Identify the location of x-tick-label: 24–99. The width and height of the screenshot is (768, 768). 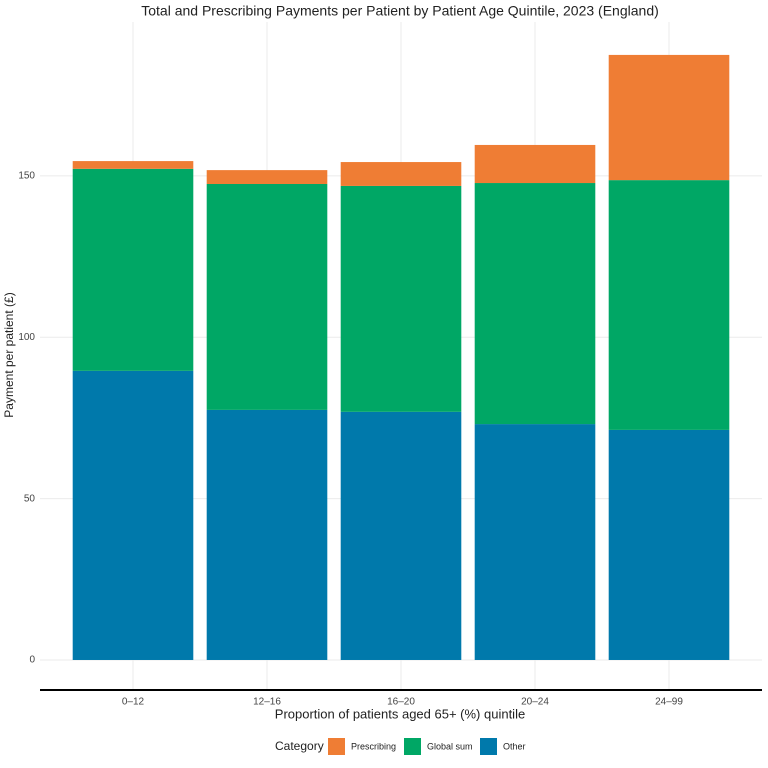
(669, 702).